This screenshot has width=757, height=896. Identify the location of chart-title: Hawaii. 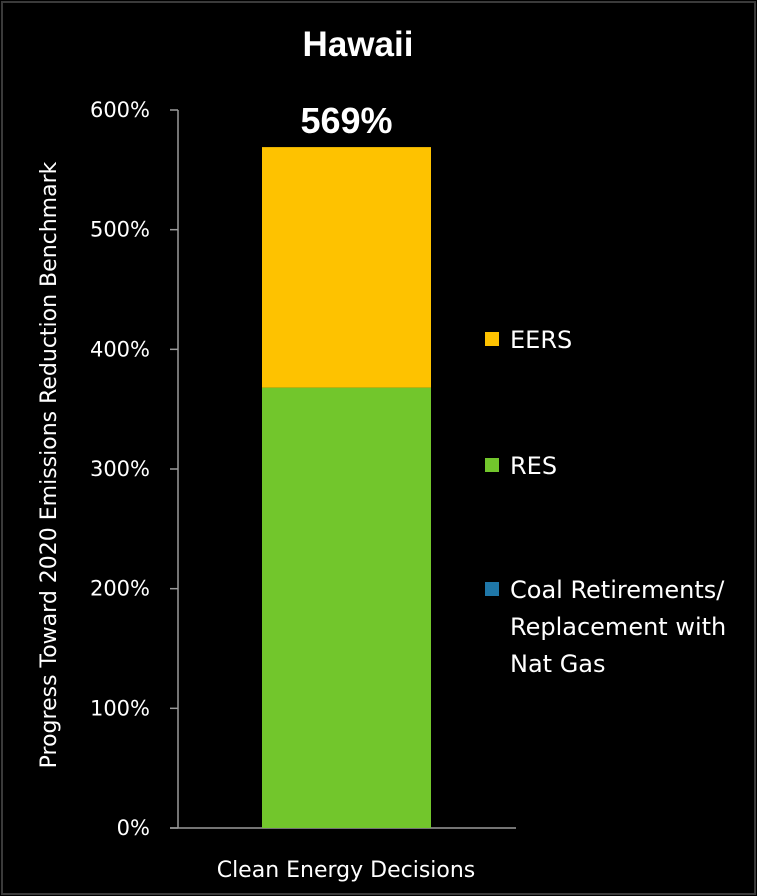
(358, 44).